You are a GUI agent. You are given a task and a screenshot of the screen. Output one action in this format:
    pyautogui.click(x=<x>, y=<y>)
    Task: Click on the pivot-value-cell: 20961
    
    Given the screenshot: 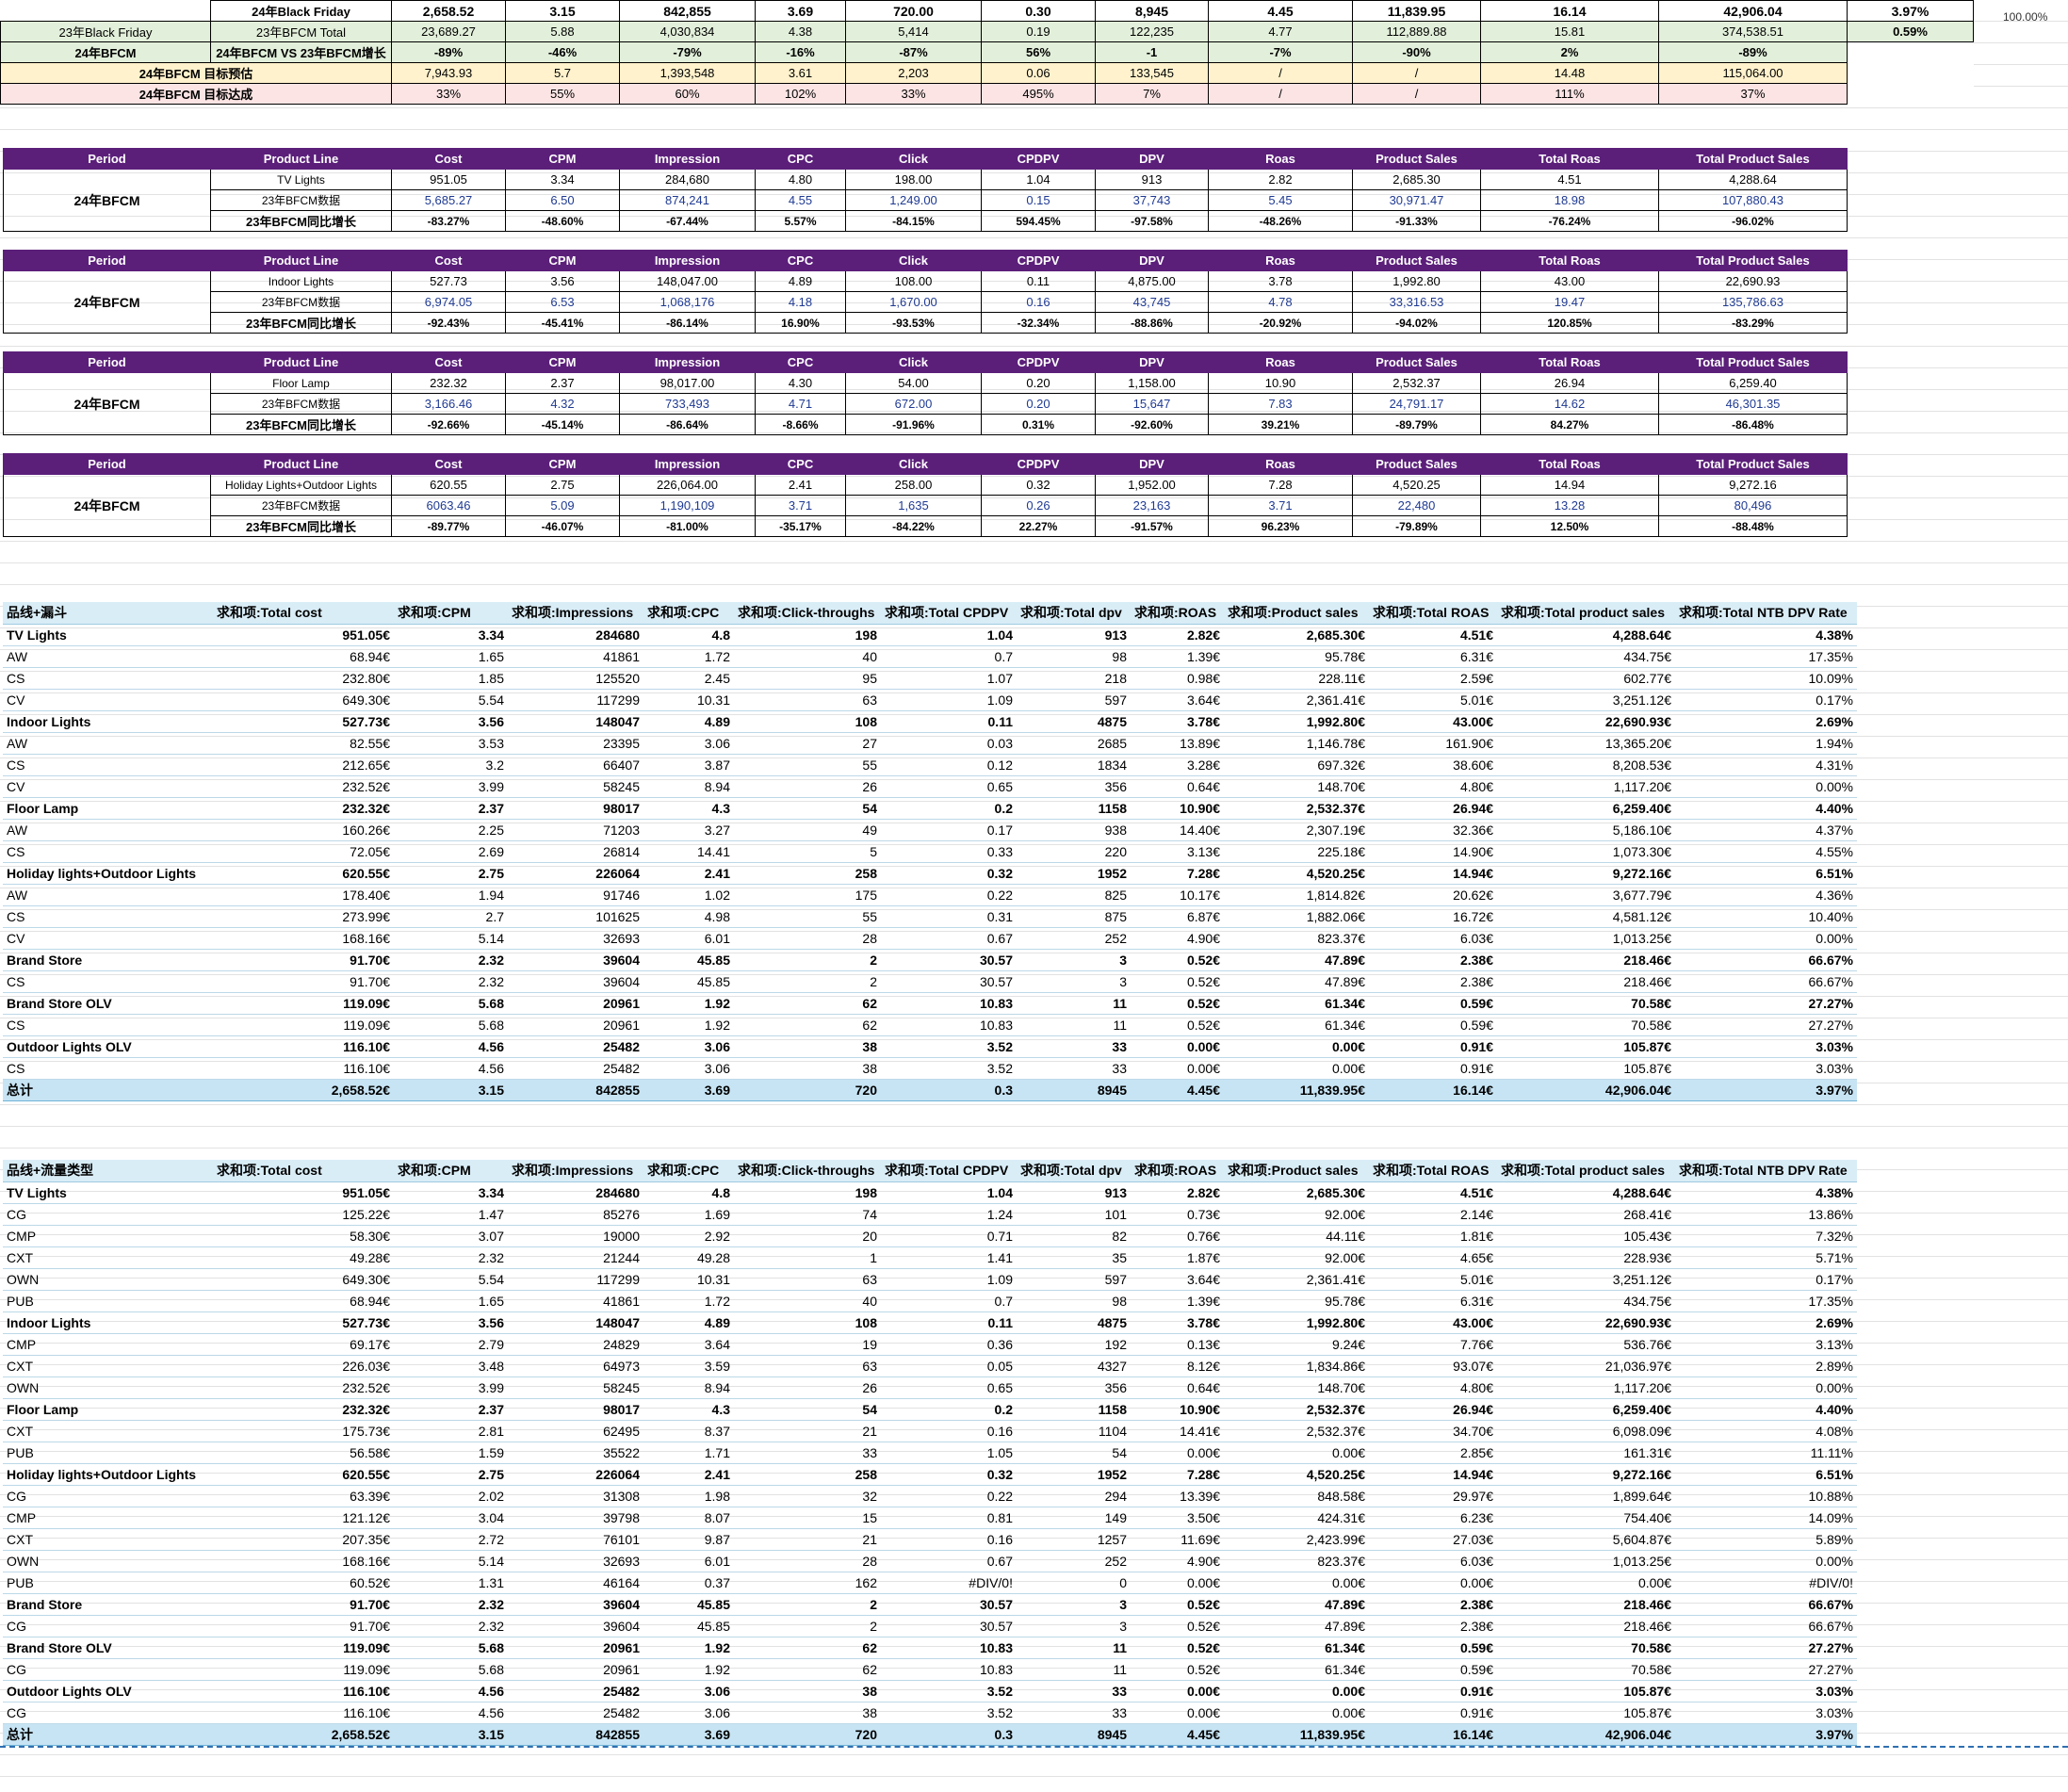 What is the action you would take?
    pyautogui.click(x=575, y=1003)
    